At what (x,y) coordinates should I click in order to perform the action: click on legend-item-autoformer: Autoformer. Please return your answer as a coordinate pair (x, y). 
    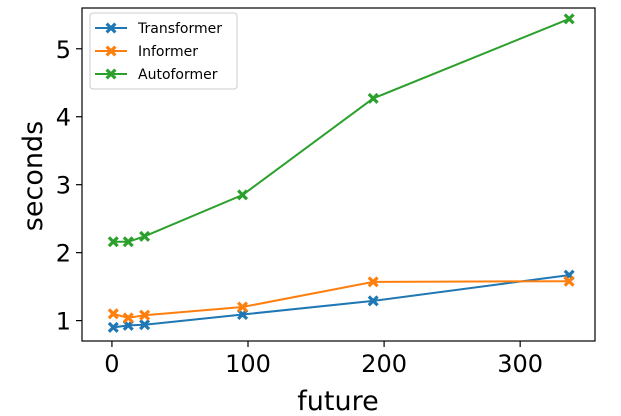
    Looking at the image, I should click on (156, 75).